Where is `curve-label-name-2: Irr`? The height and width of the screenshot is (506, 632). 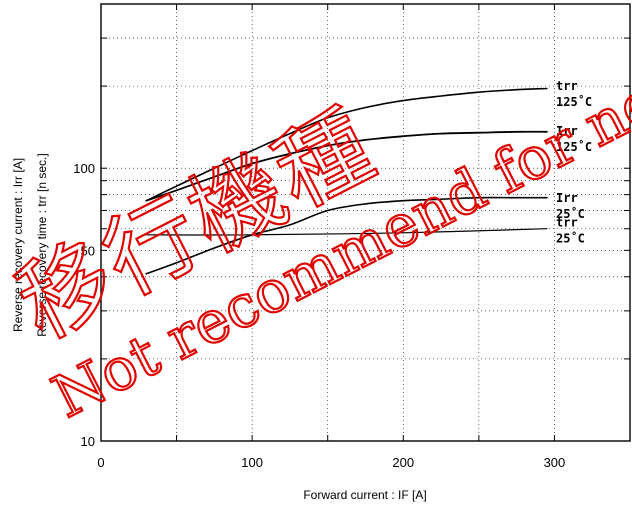
curve-label-name-2: Irr is located at coordinates (567, 198).